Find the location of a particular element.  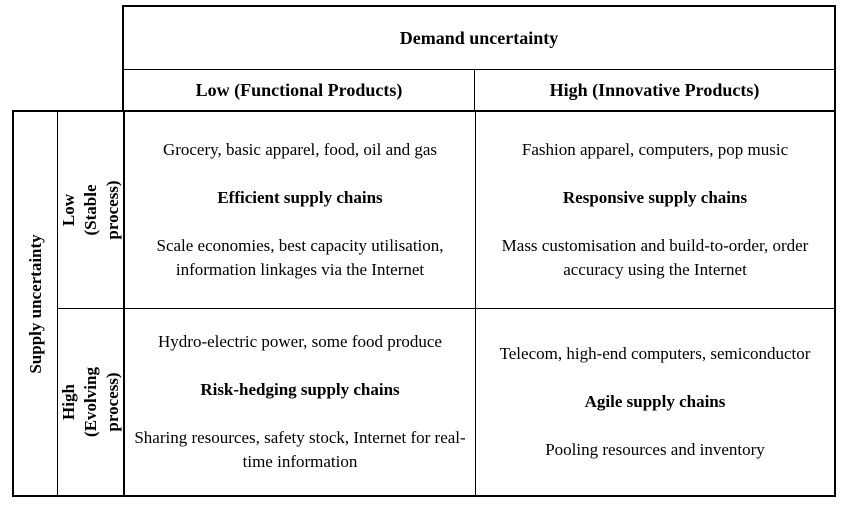

demand-axis-title: Demand uncertainty is located at coordinates (479, 38).